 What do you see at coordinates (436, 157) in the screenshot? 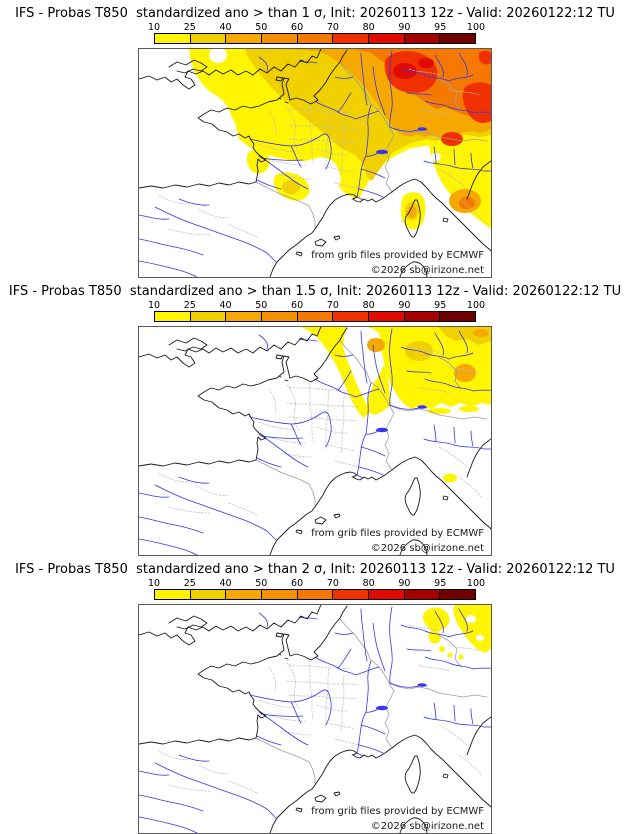
I see `white-hole-alps` at bounding box center [436, 157].